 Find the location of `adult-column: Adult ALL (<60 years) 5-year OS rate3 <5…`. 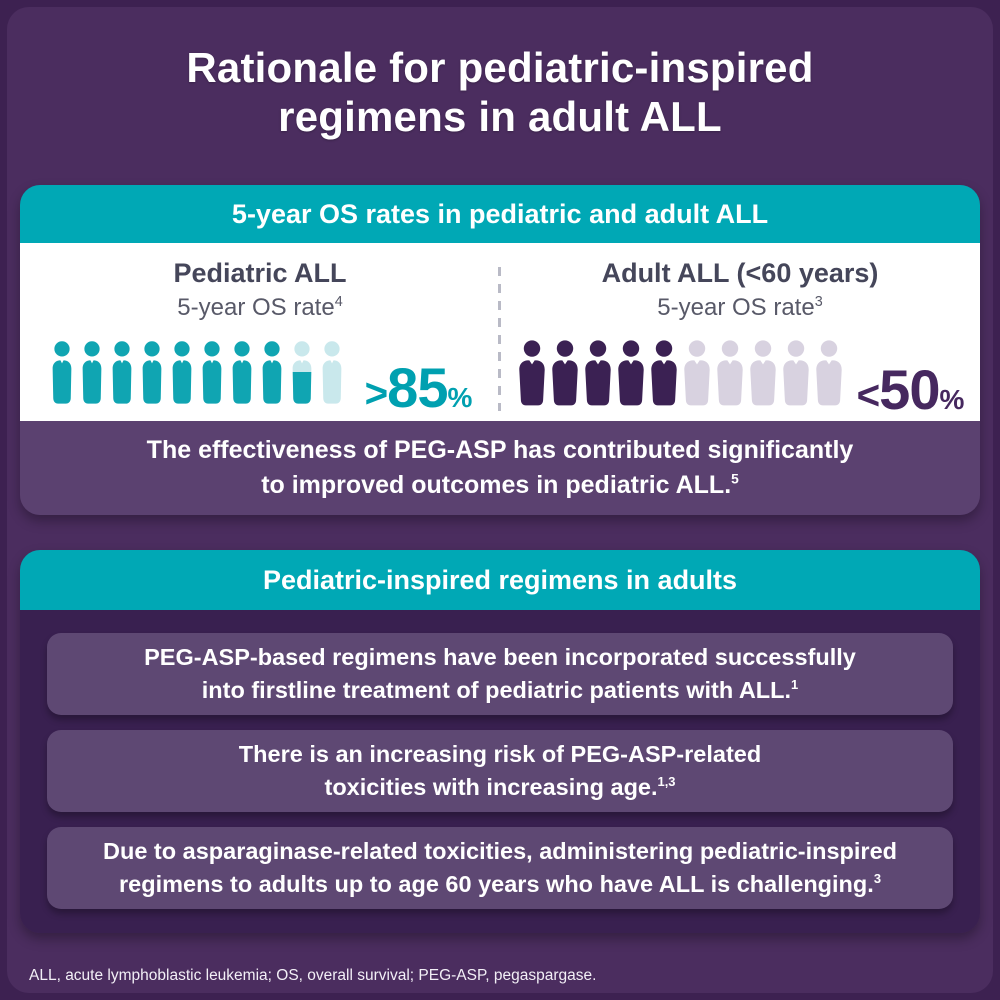

adult-column: Adult ALL (<60 years) 5-year OS rate3 <5… is located at coordinates (740, 332).